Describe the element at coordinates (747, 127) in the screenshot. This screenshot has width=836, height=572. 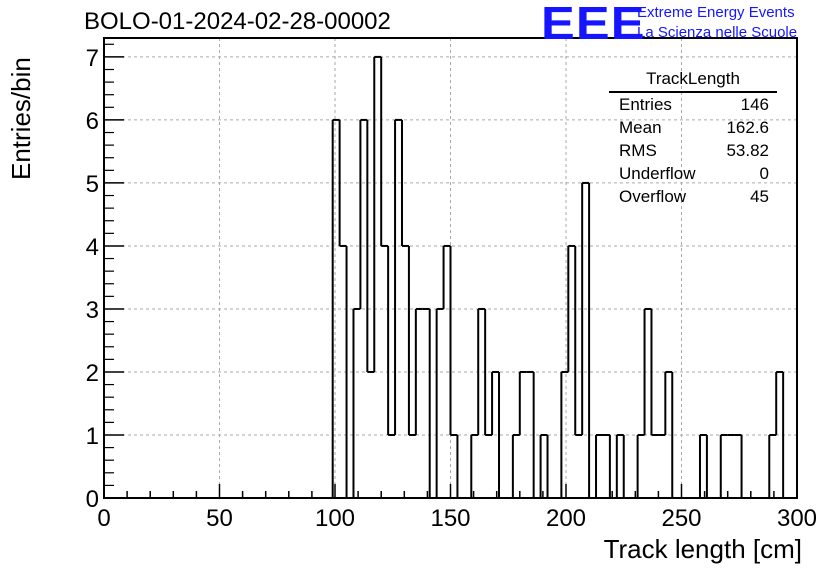
I see `stats-value: 162.6` at that location.